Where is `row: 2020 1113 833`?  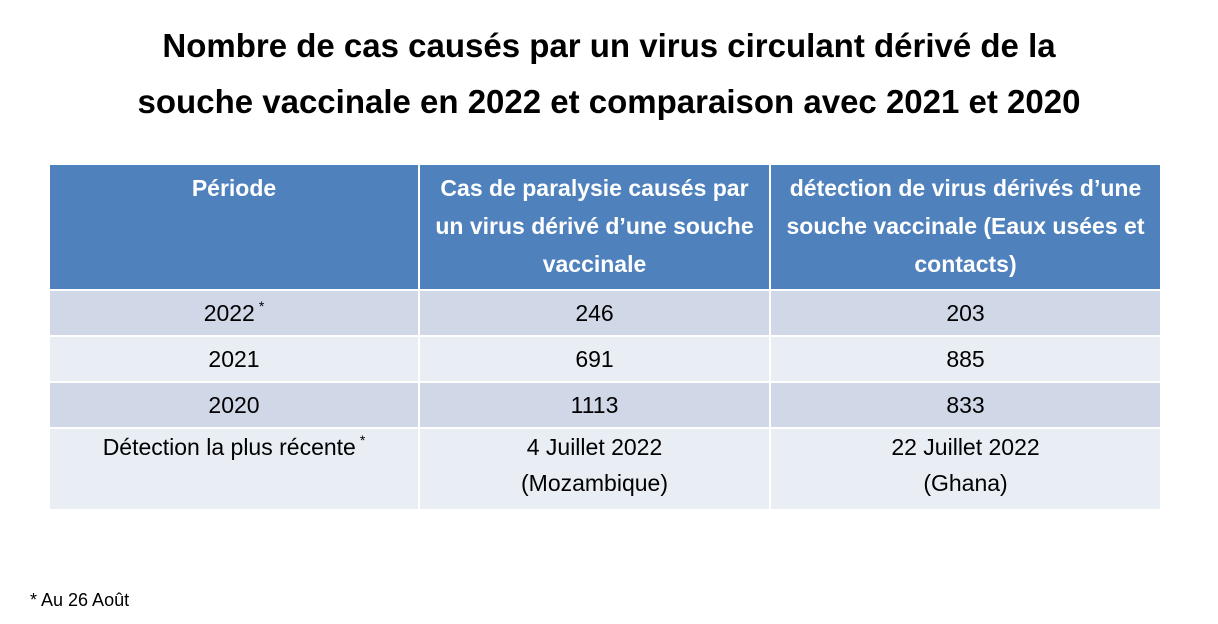
row: 2020 1113 833 is located at coordinates (605, 405).